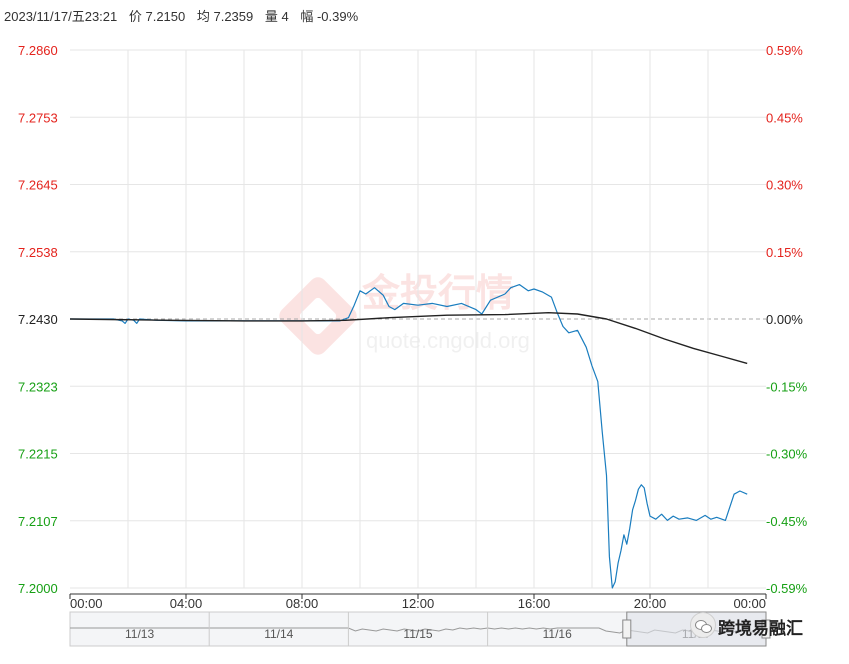  Describe the element at coordinates (787, 454) in the screenshot. I see `y-tick-label-right: -0.30%` at that location.